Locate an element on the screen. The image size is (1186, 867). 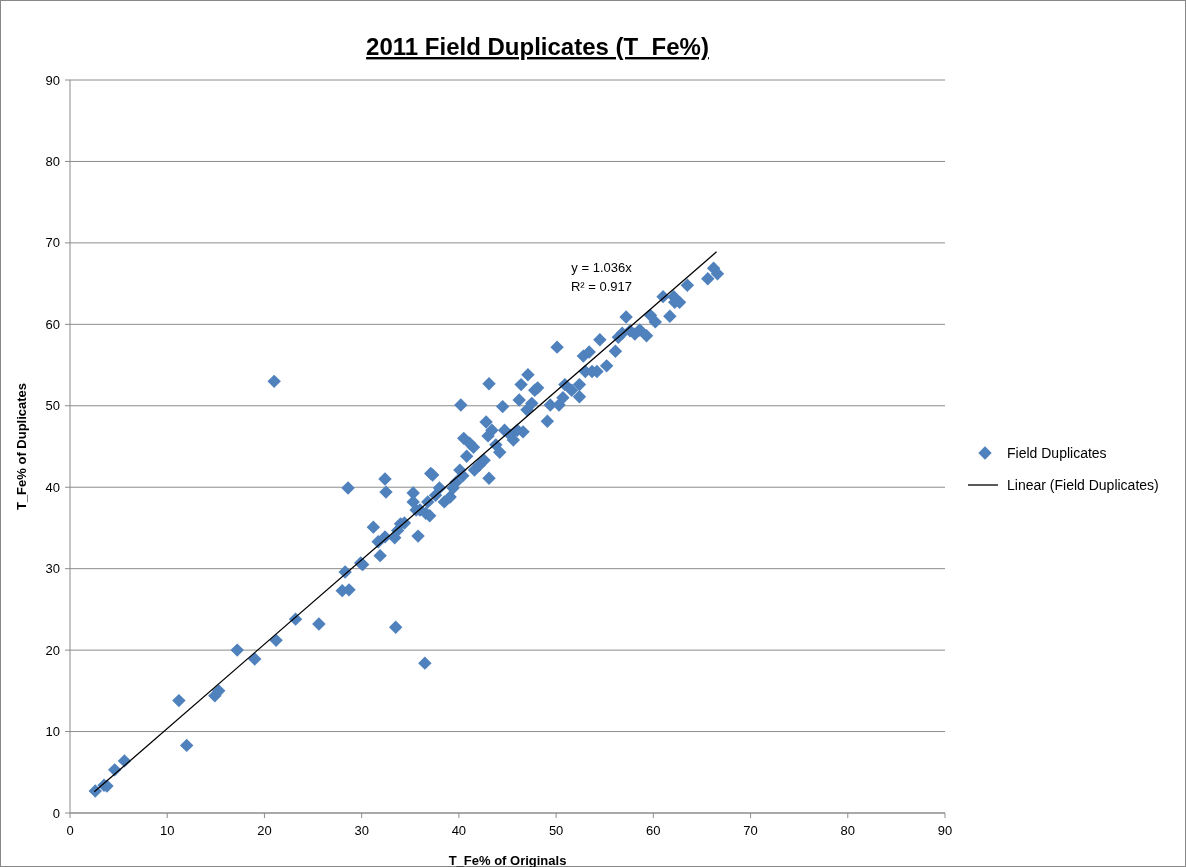
x-tick-label: 30 is located at coordinates (361, 830).